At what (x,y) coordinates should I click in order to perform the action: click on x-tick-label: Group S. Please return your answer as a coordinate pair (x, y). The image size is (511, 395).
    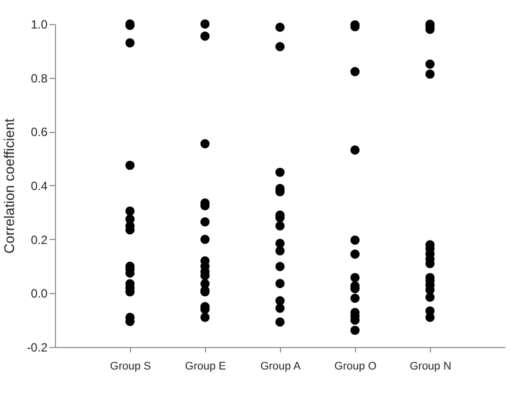
    Looking at the image, I should click on (130, 366).